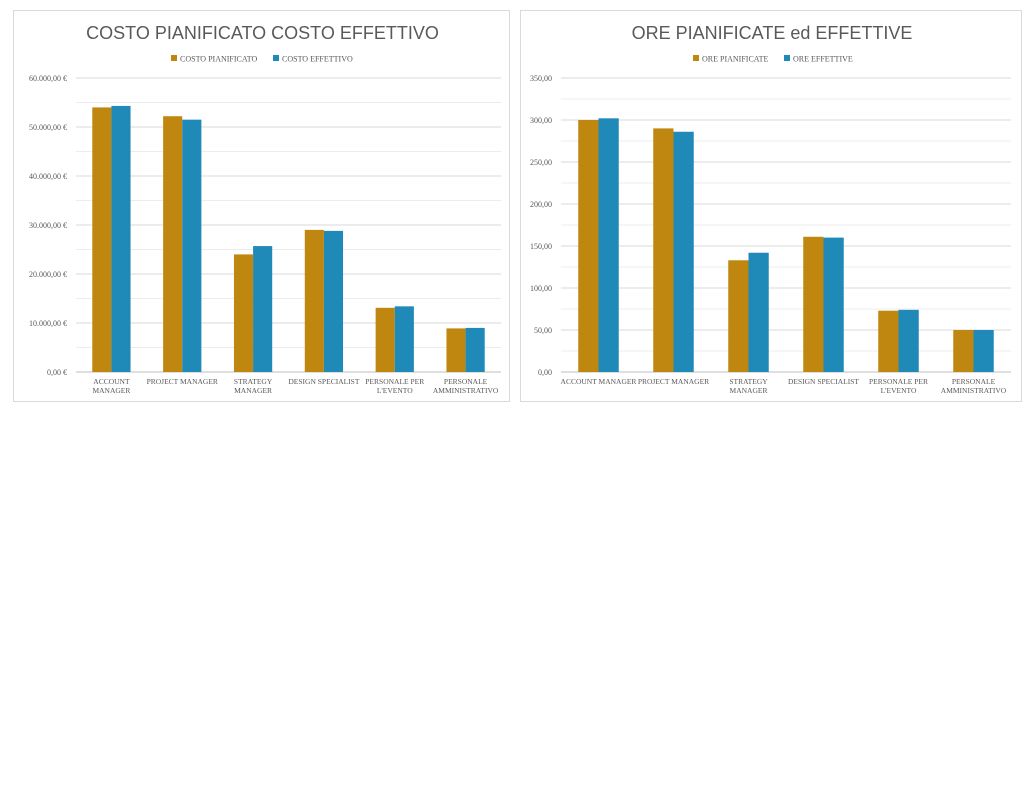 The image size is (1034, 800). I want to click on y-tick-label: 0,00 €, so click(57, 372).